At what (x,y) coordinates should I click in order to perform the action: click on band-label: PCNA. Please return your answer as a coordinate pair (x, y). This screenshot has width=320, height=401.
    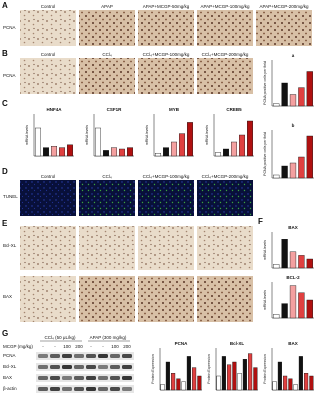
    Looking at the image, I should click on (9, 355).